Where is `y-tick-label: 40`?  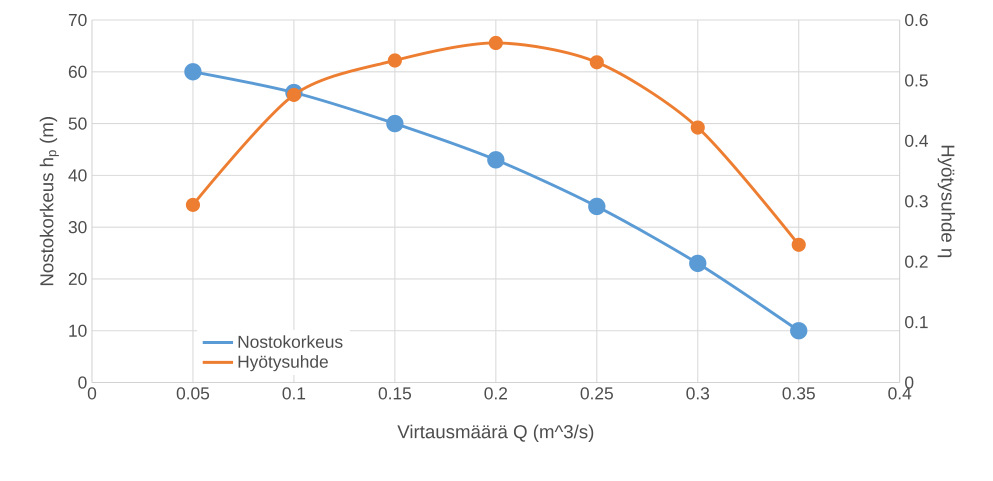
y-tick-label: 40 is located at coordinates (77, 175).